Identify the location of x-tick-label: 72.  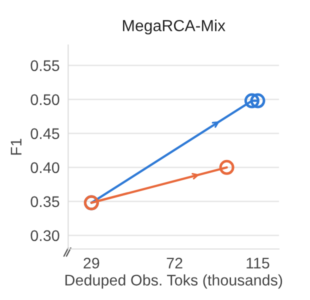
(174, 263).